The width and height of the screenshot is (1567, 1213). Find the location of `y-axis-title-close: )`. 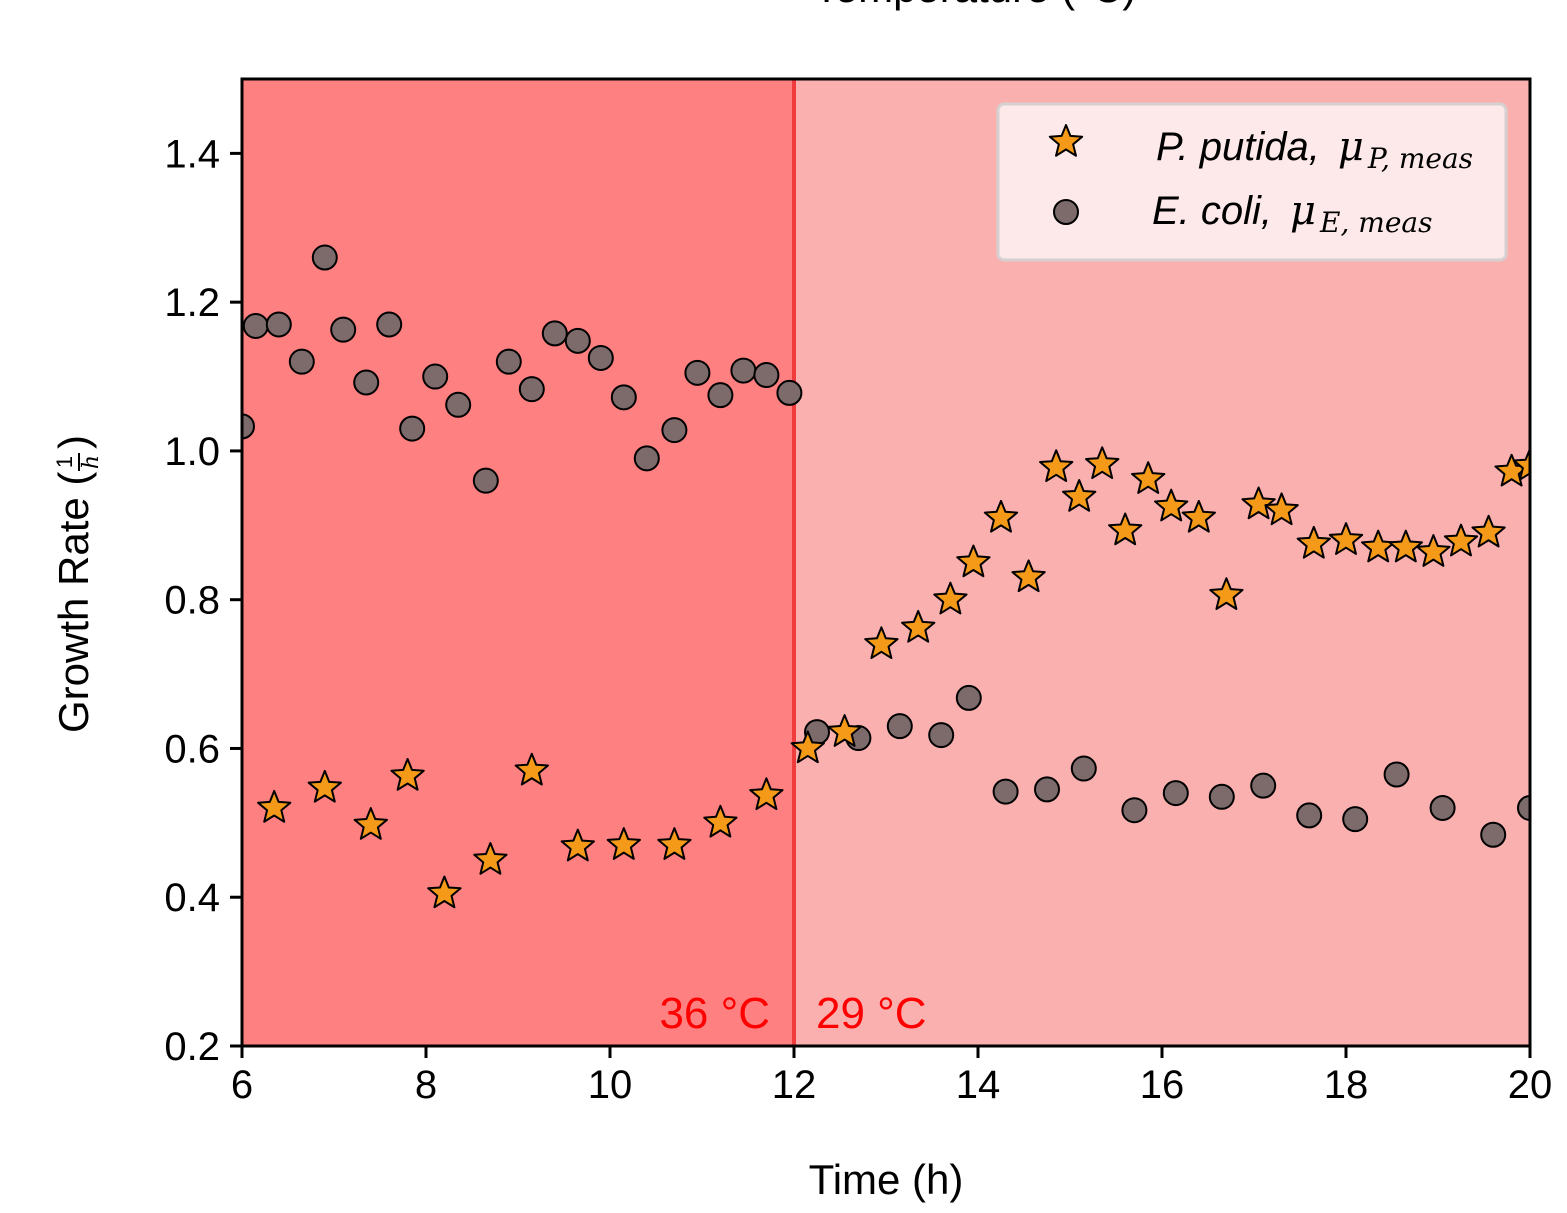

y-axis-title-close: ) is located at coordinates (73, 442).